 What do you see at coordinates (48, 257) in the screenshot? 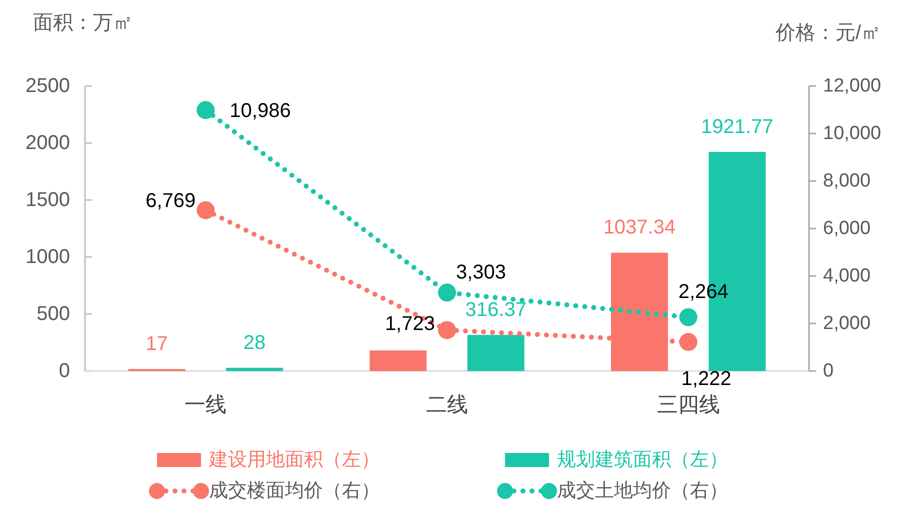
I see `y-tick-label: 1000` at bounding box center [48, 257].